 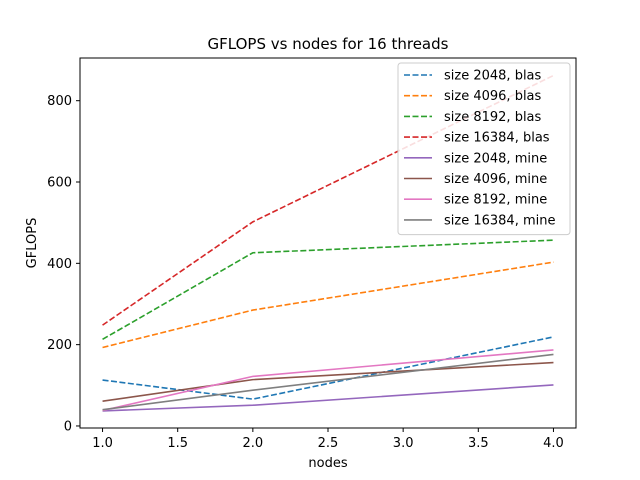 I want to click on legend-label: size 16384, mine, so click(x=499, y=220).